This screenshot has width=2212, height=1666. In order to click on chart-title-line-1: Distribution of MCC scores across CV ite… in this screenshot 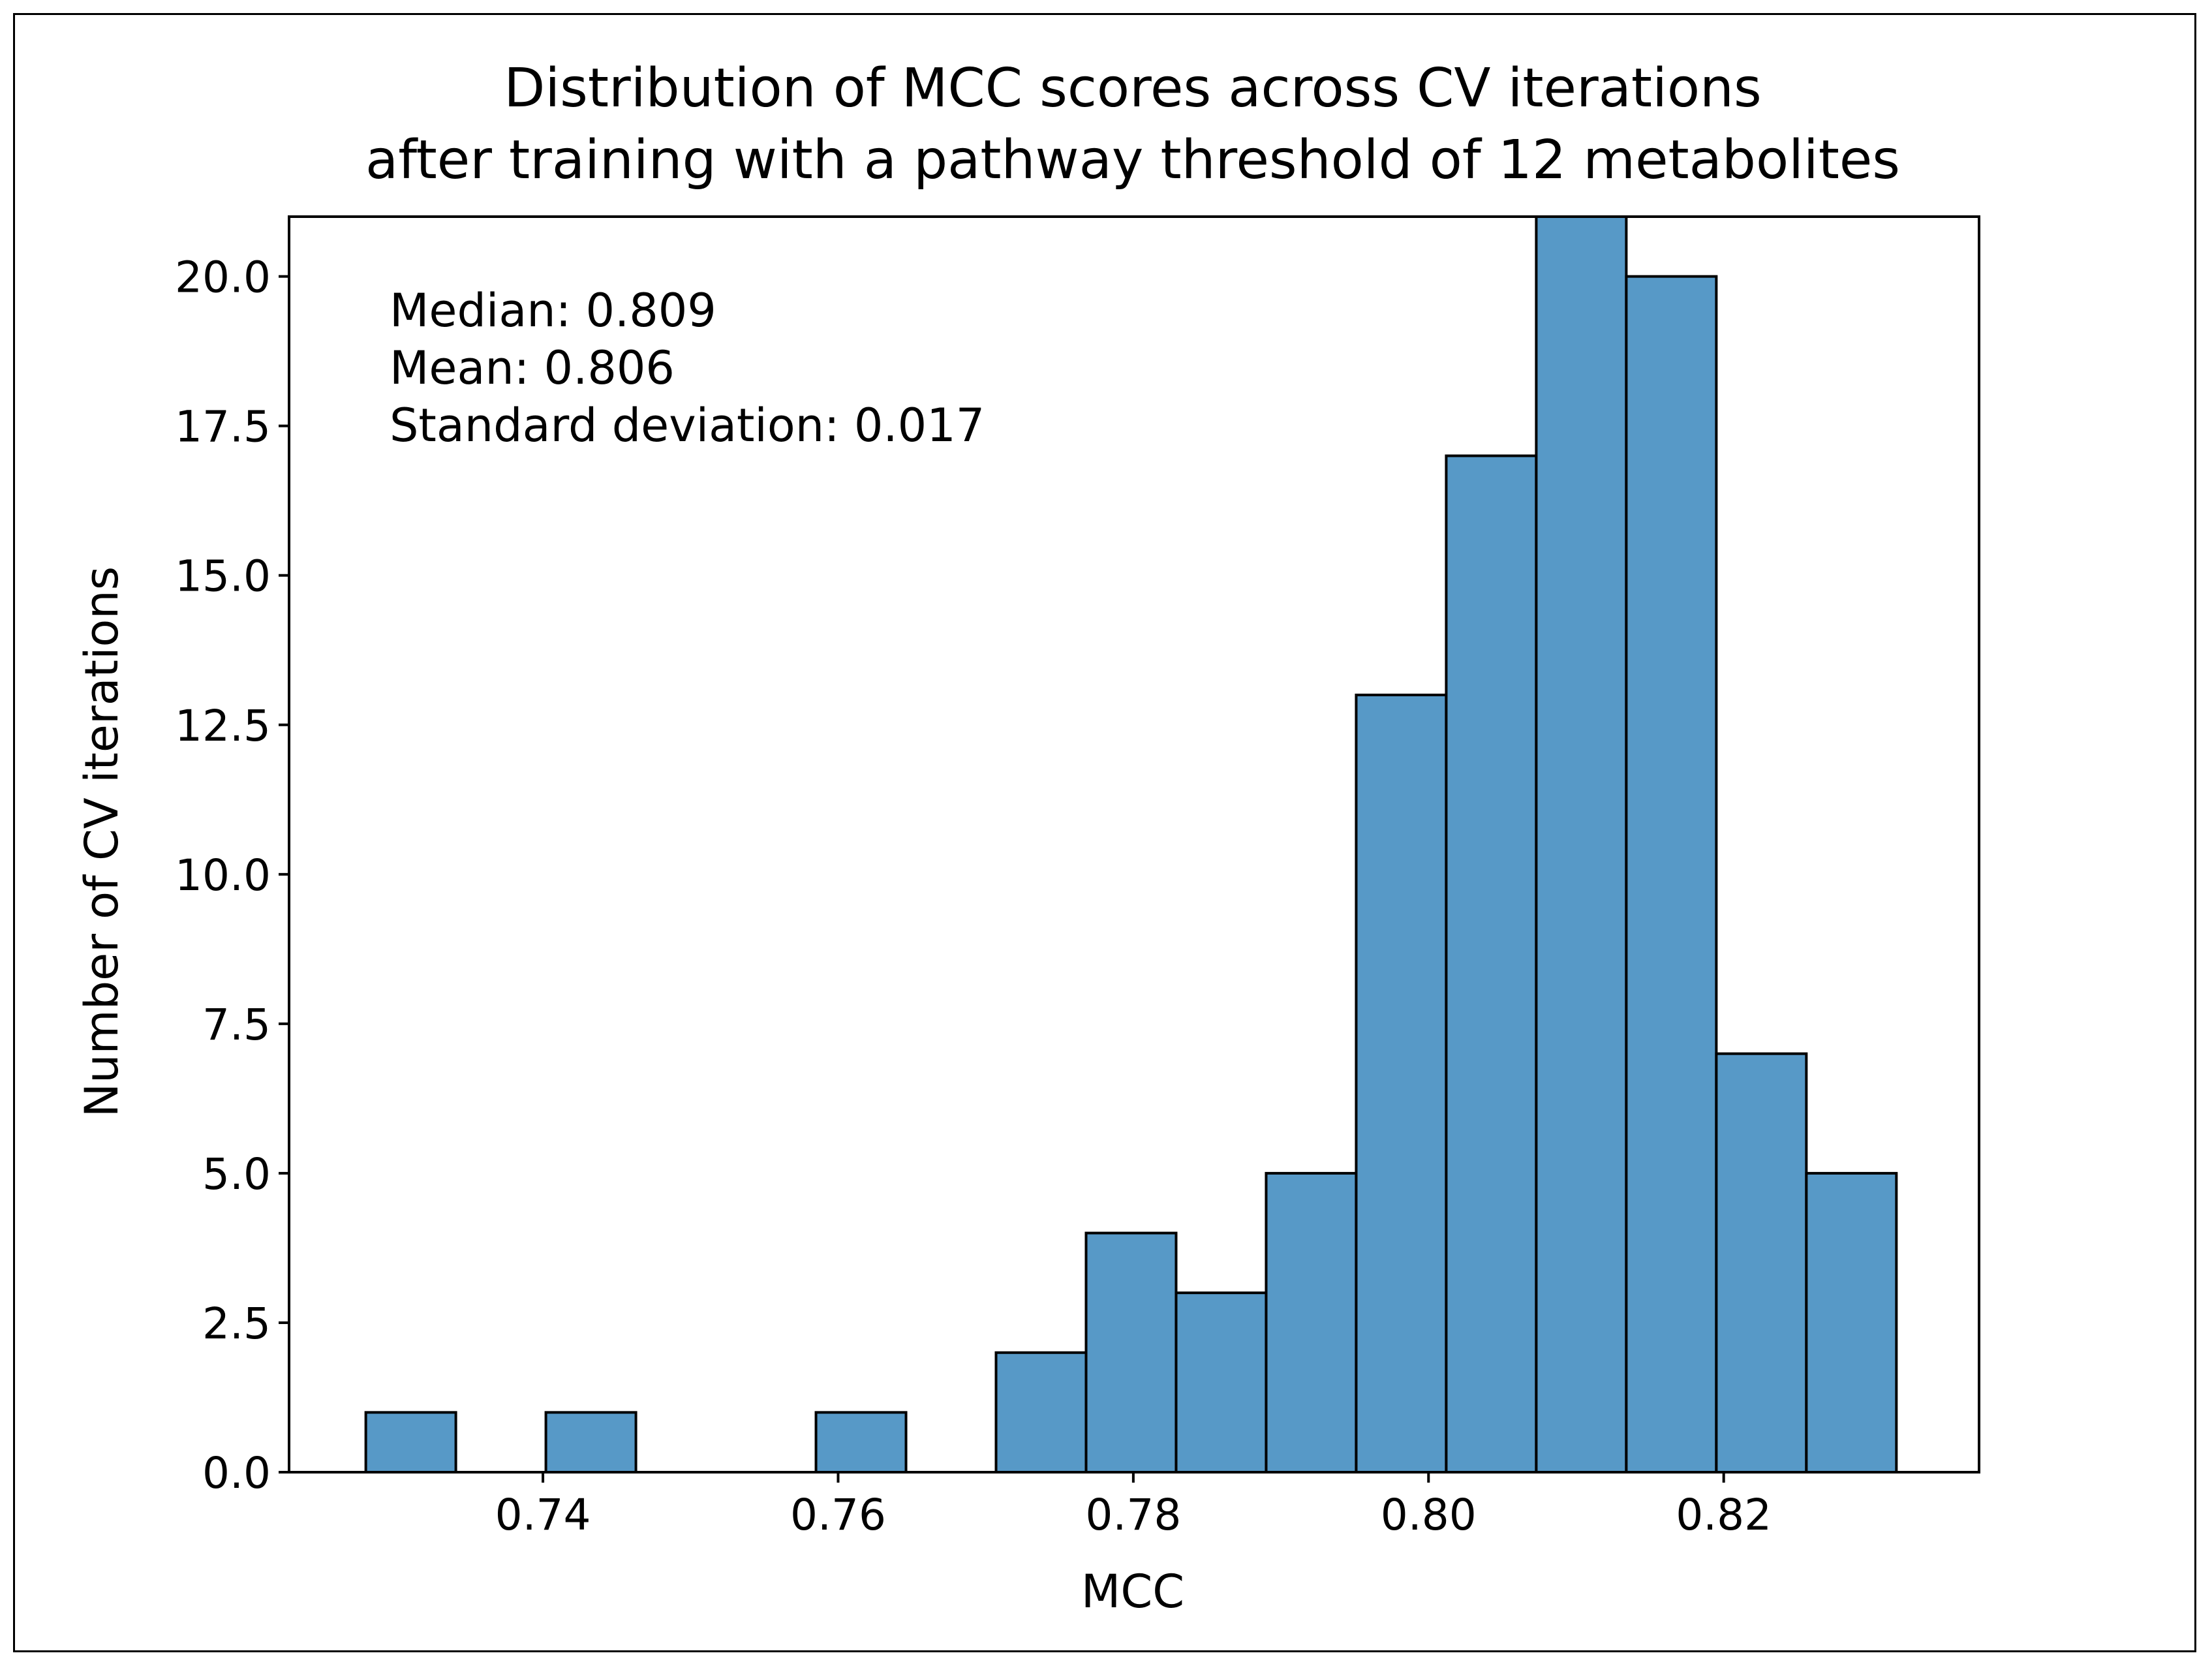, I will do `click(1132, 88)`.